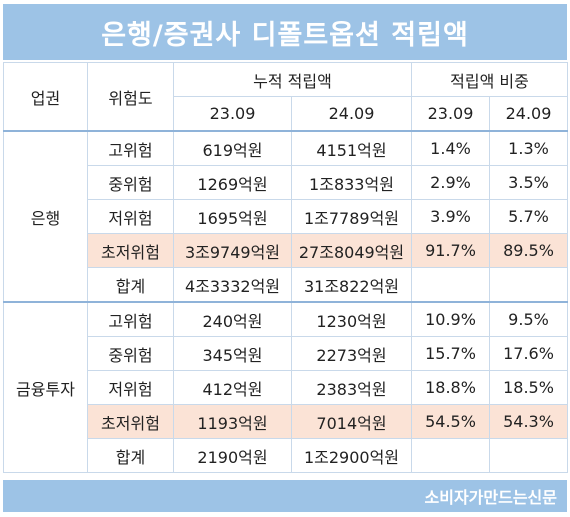 Image resolution: width=570 pixels, height=517 pixels. What do you see at coordinates (351, 319) in the screenshot?
I see `cumulative-cell: 1230억원` at bounding box center [351, 319].